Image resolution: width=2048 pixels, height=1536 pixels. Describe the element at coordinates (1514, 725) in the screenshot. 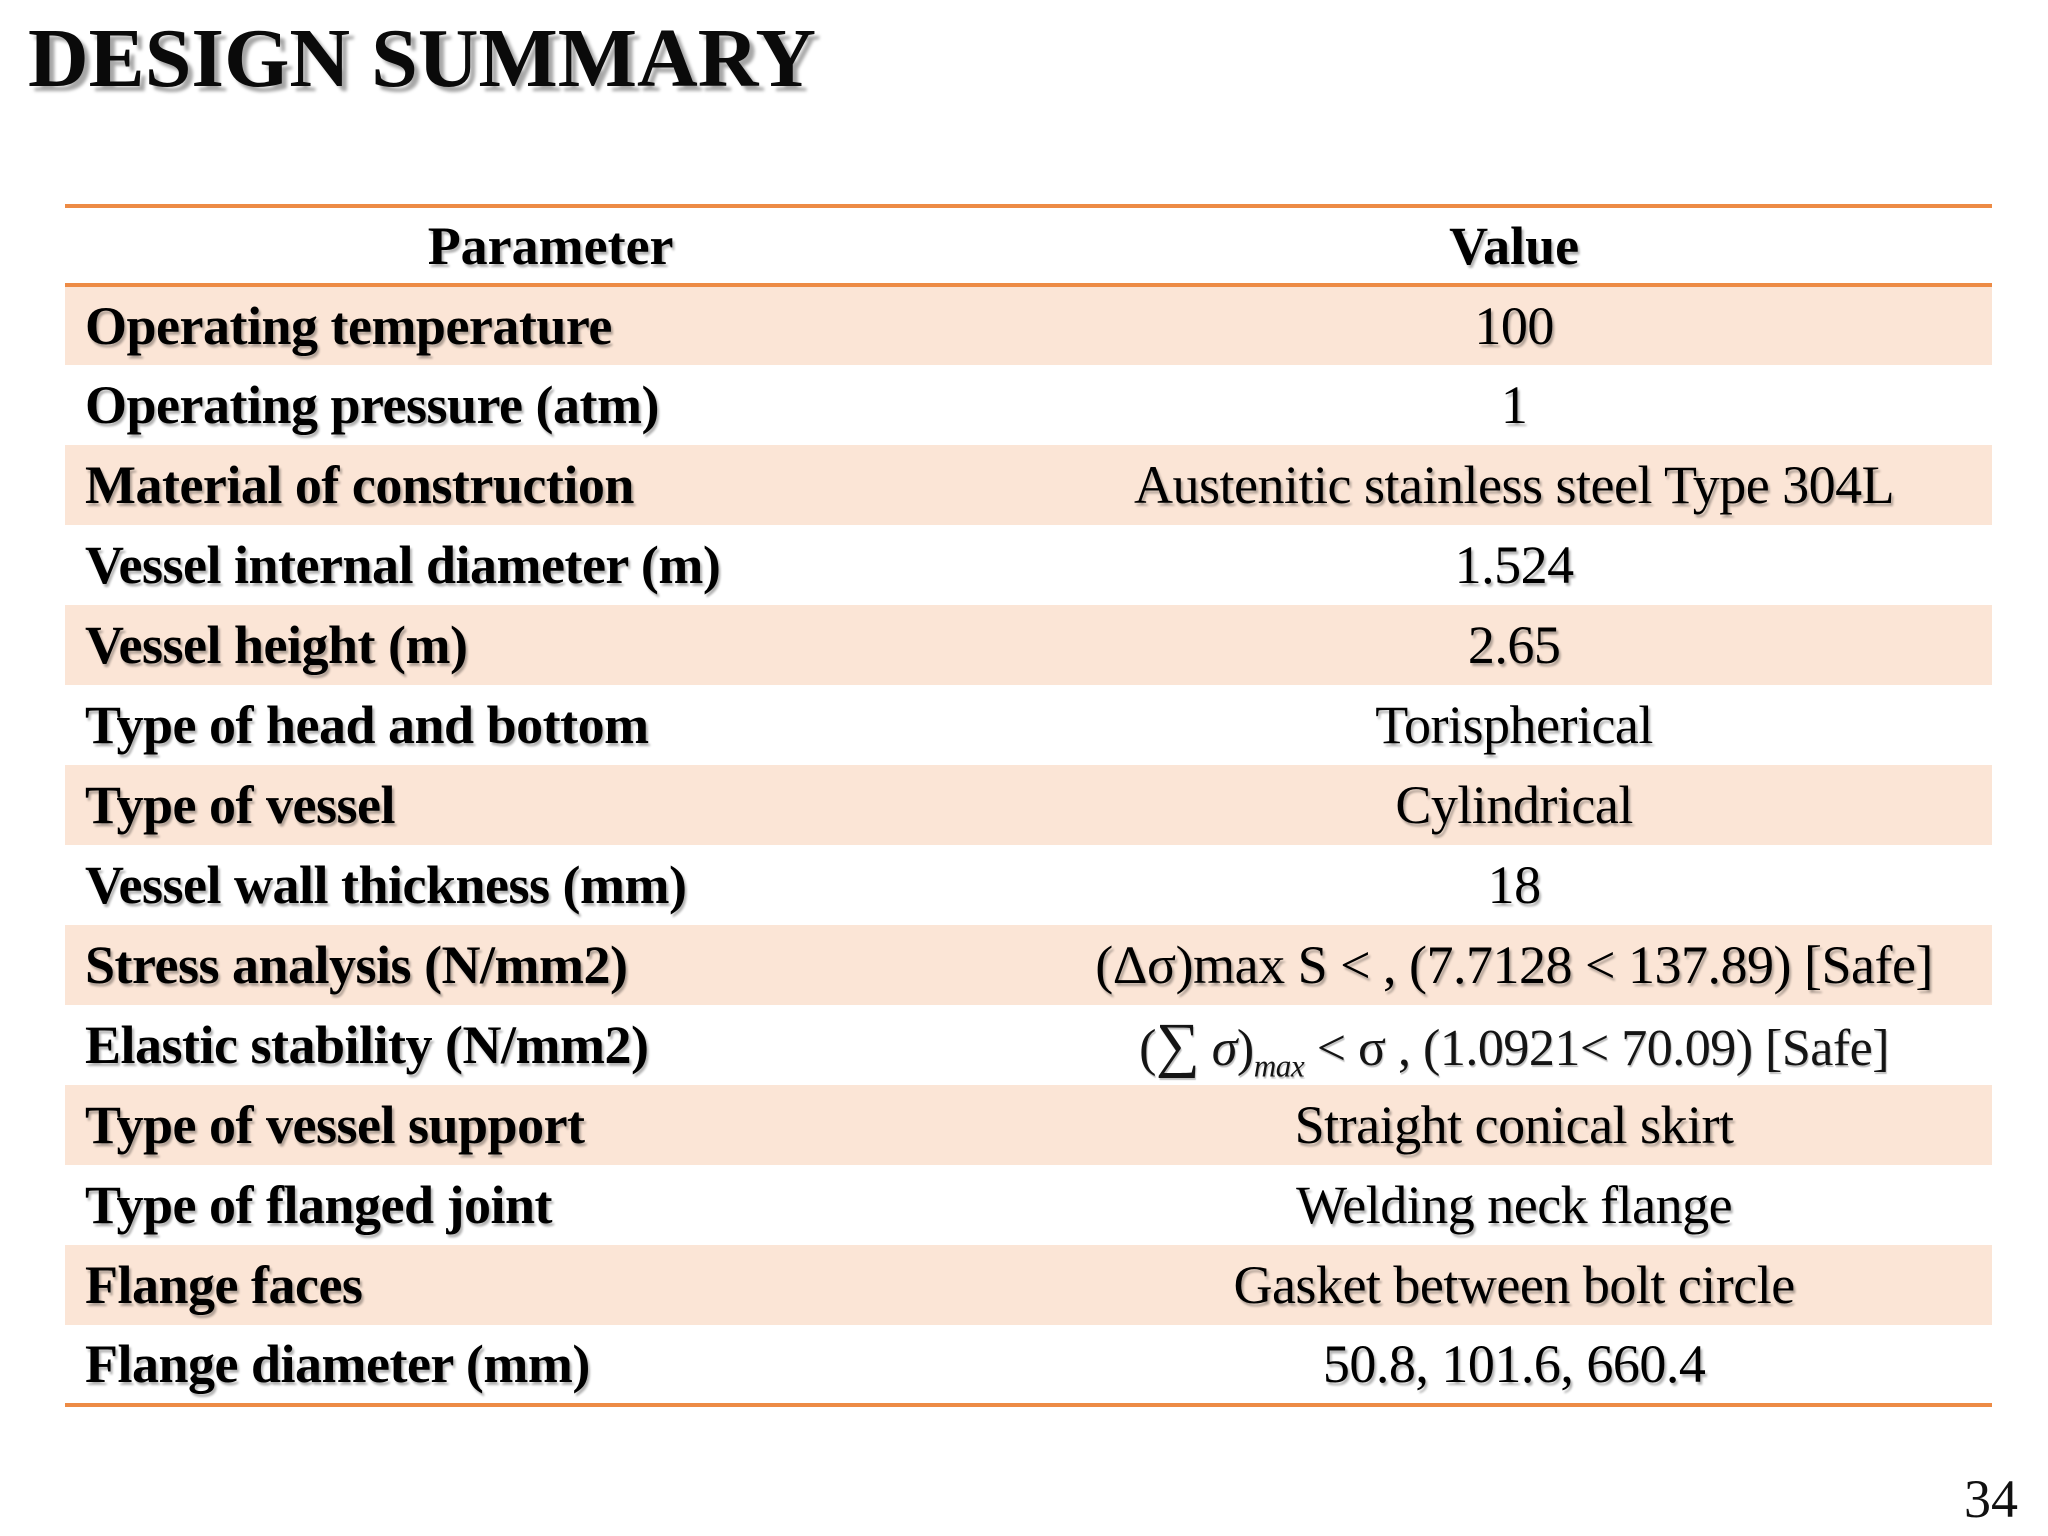

I see `value-cell: Torispherical` at that location.